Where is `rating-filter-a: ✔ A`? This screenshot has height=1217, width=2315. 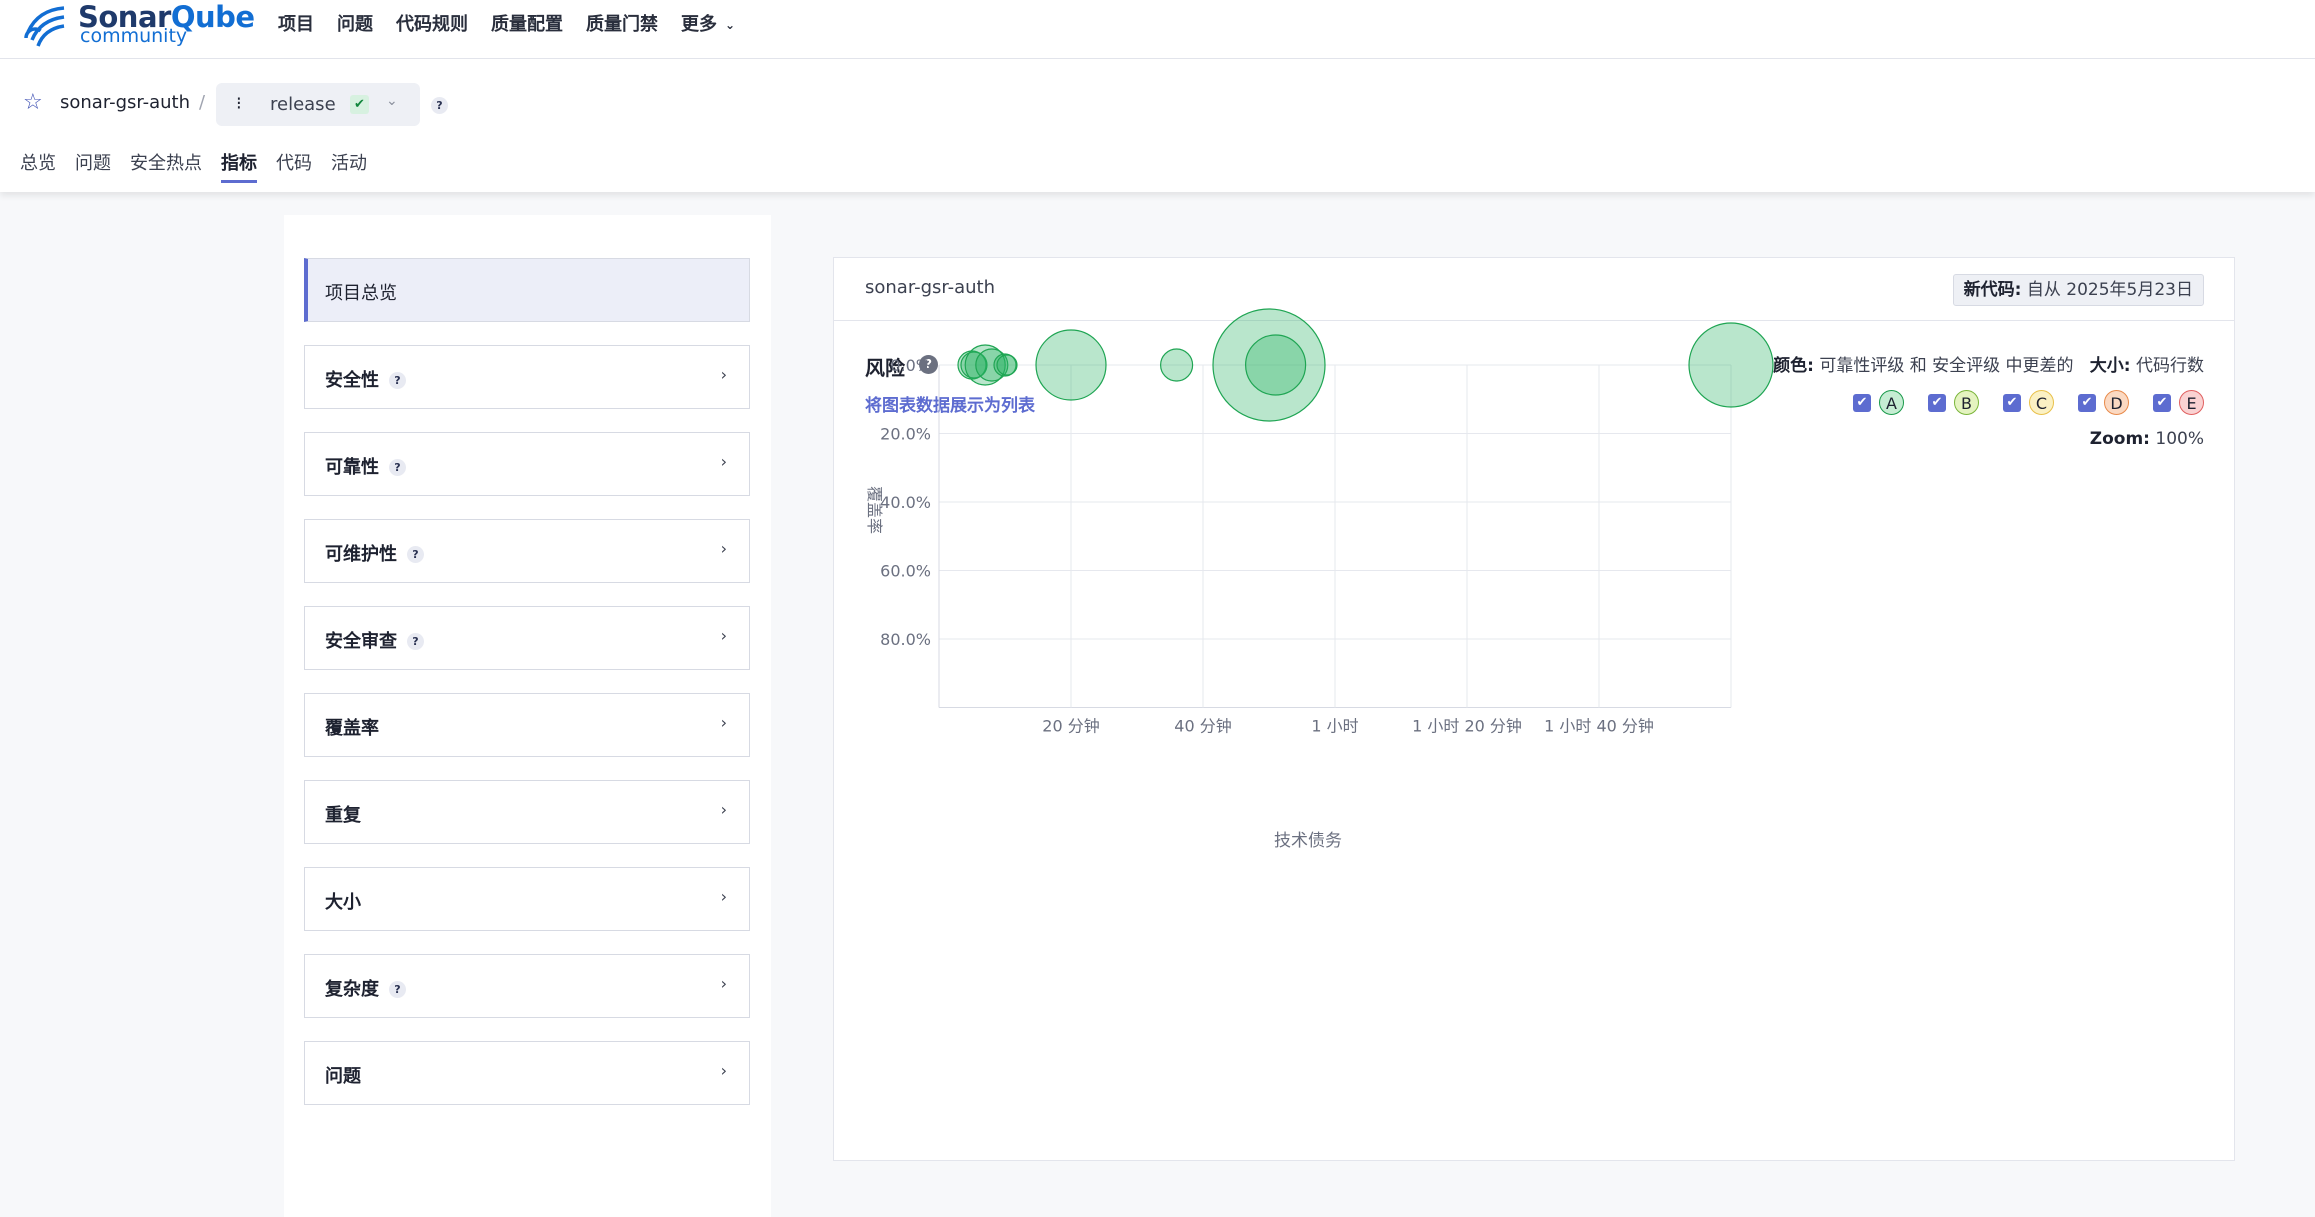
rating-filter-a: ✔ A is located at coordinates (1878, 402).